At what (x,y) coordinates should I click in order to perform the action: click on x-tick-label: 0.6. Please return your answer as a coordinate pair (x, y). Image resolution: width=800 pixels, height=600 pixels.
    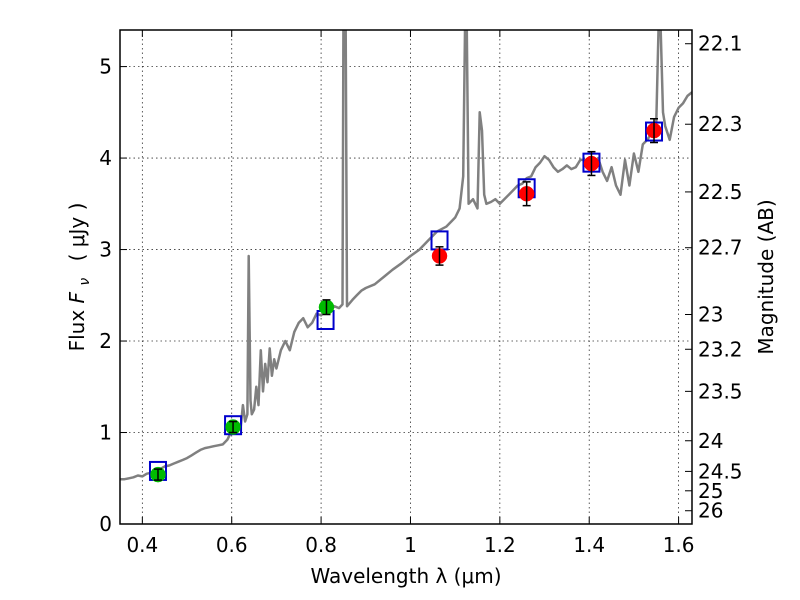
    Looking at the image, I should click on (232, 545).